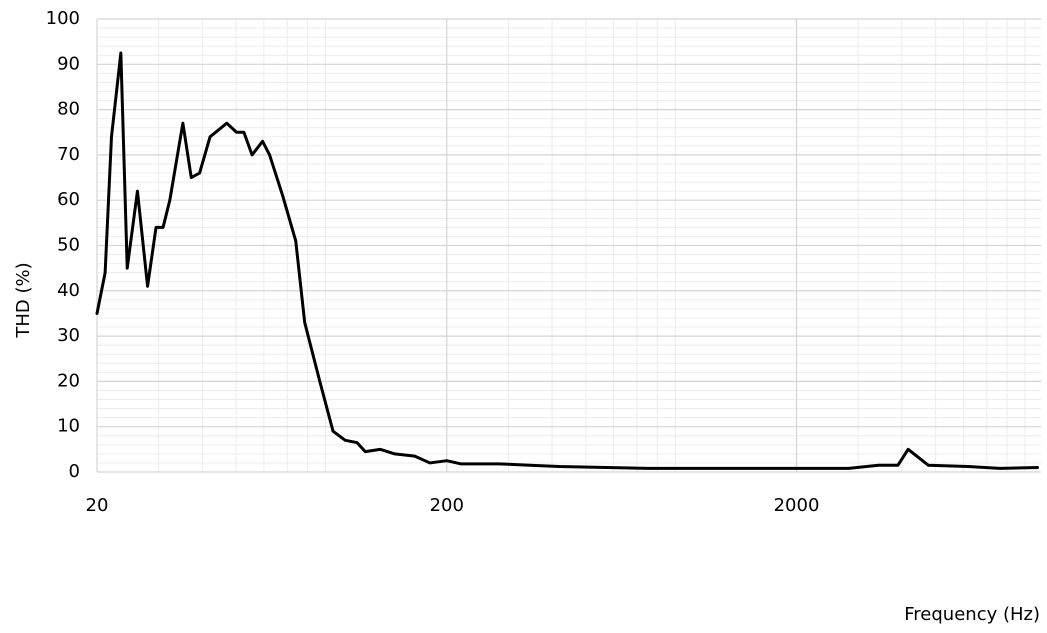 The width and height of the screenshot is (1047, 633). What do you see at coordinates (68, 380) in the screenshot?
I see `y-tick-label: 20` at bounding box center [68, 380].